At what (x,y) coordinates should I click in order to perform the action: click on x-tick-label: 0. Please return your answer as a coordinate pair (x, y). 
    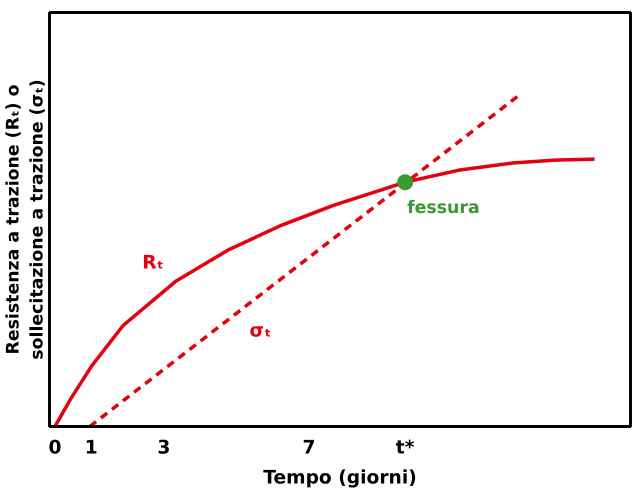
    Looking at the image, I should click on (55, 448).